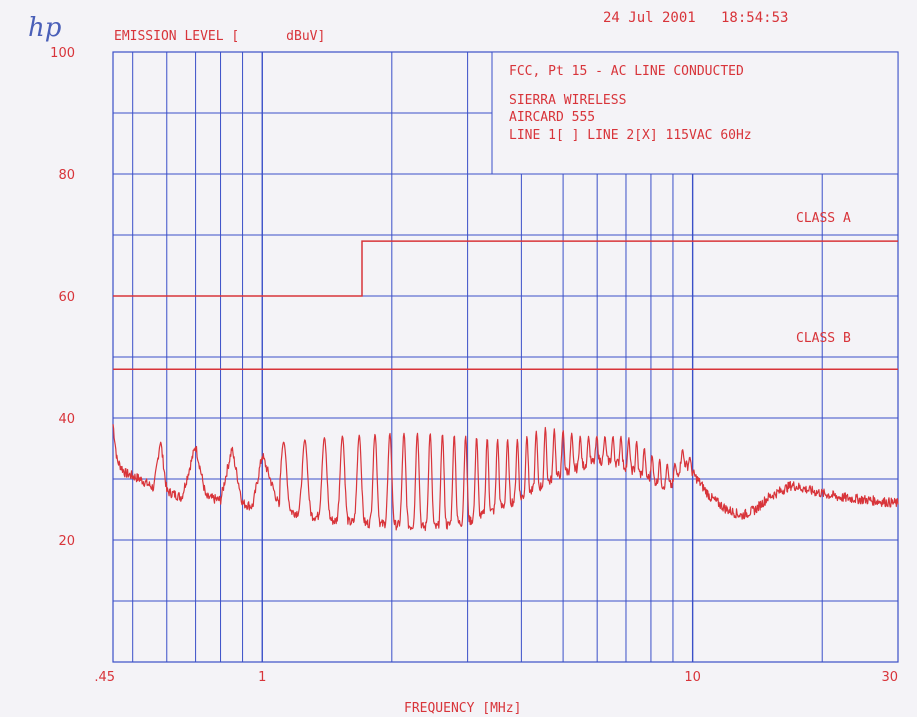 This screenshot has height=717, width=917. I want to click on class-b-label: CLASS B, so click(823, 338).